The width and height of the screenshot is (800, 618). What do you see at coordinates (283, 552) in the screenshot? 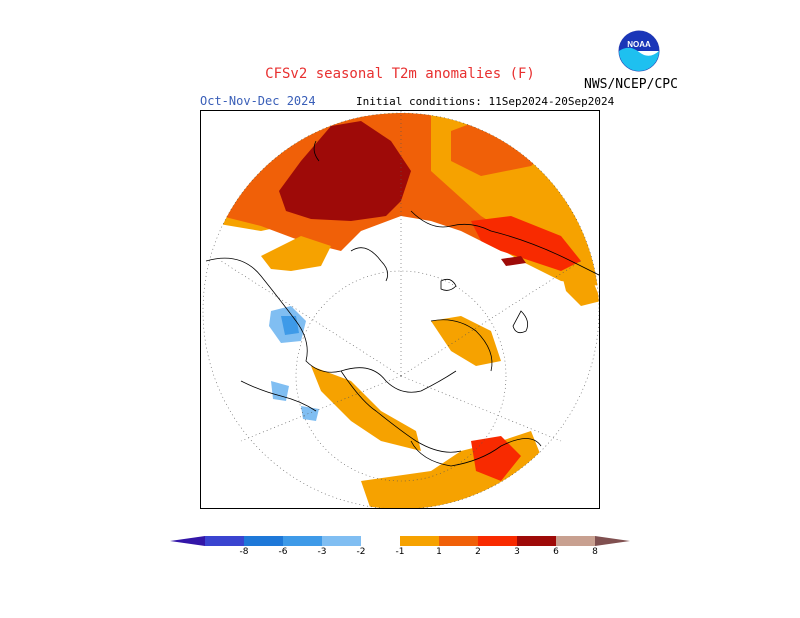
I see `legend-tick-label: -6` at bounding box center [283, 552].